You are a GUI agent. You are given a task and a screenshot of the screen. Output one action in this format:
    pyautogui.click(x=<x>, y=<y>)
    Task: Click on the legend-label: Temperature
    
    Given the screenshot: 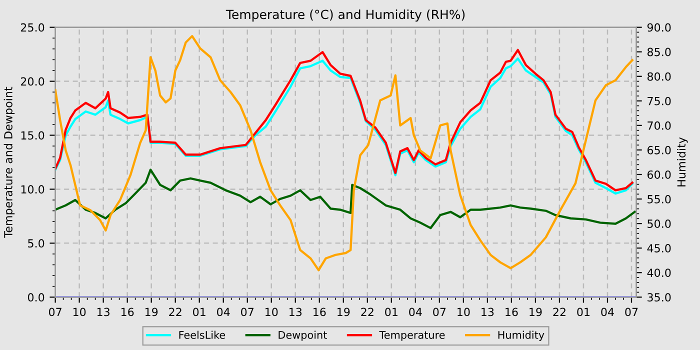 What is the action you would take?
    pyautogui.click(x=412, y=336)
    